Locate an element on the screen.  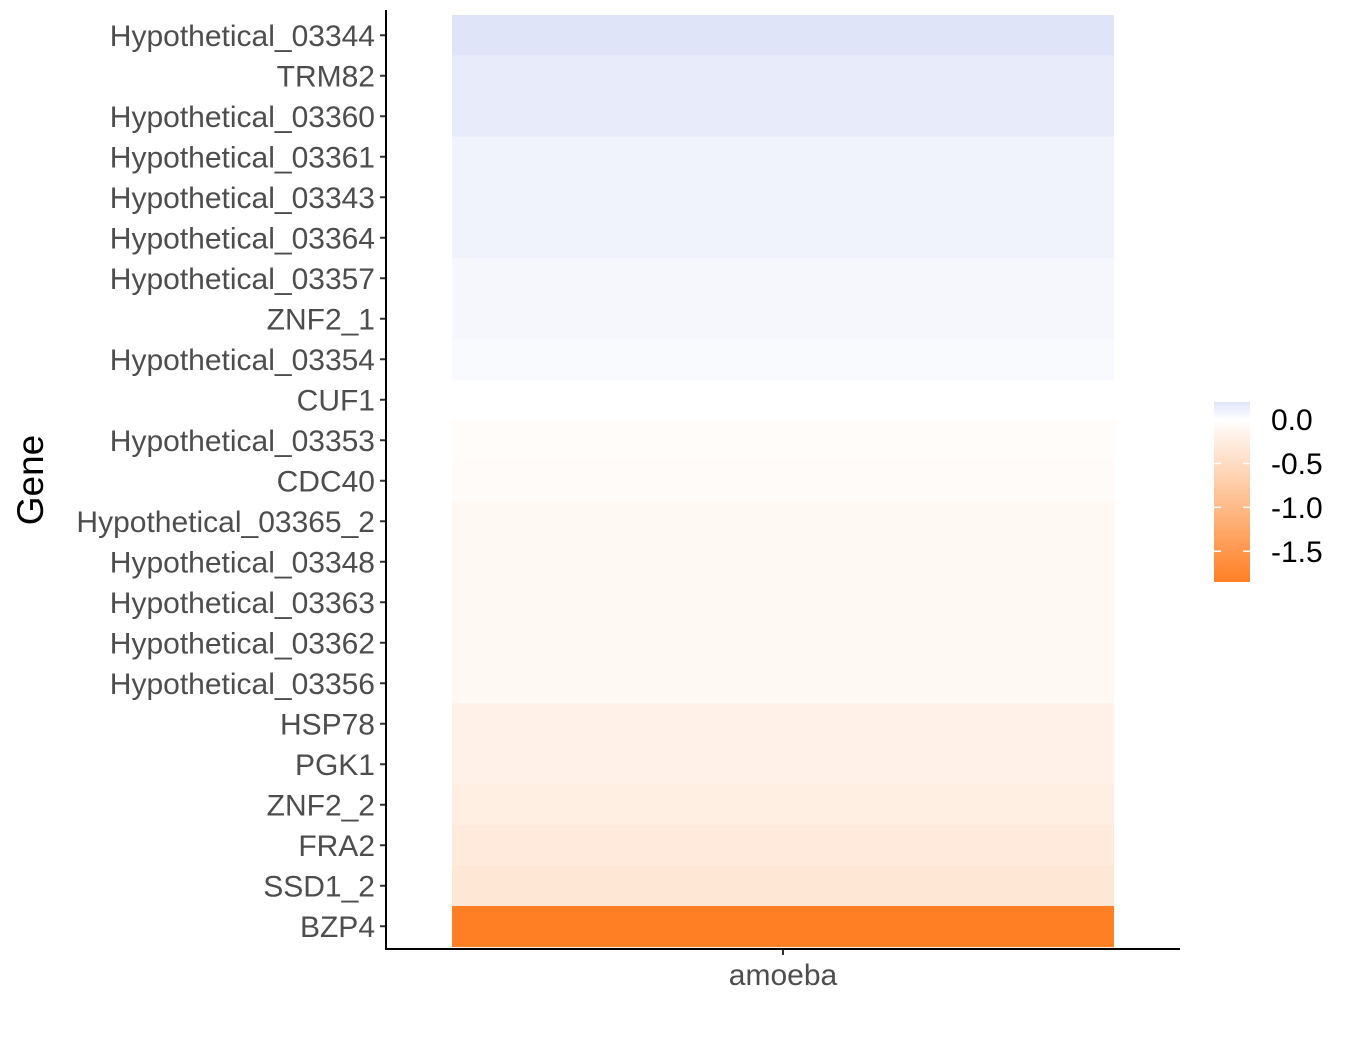
y-tick-label: Hypothetical_03362 is located at coordinates (242, 643).